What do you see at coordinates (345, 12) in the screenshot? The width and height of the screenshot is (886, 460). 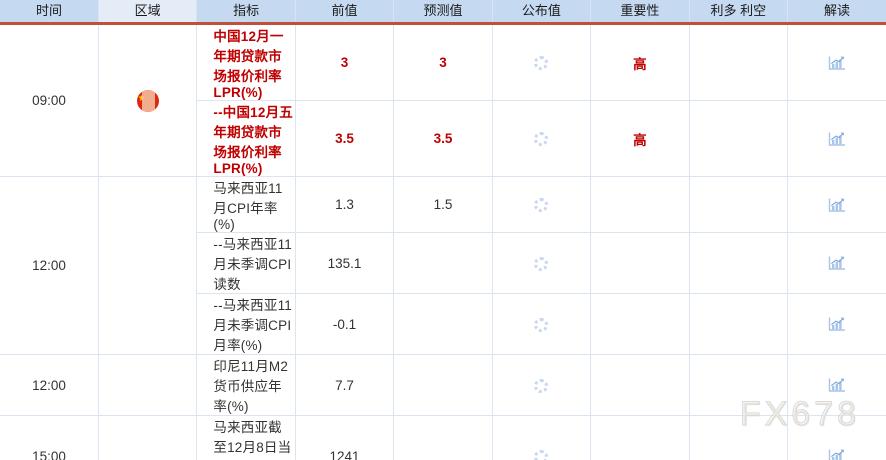 I see `column-header-prev: 前值` at bounding box center [345, 12].